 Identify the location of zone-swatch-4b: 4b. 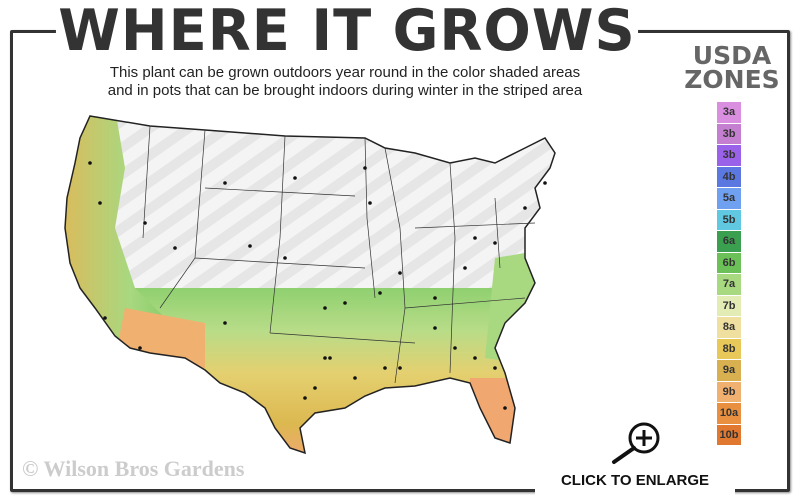
(729, 176).